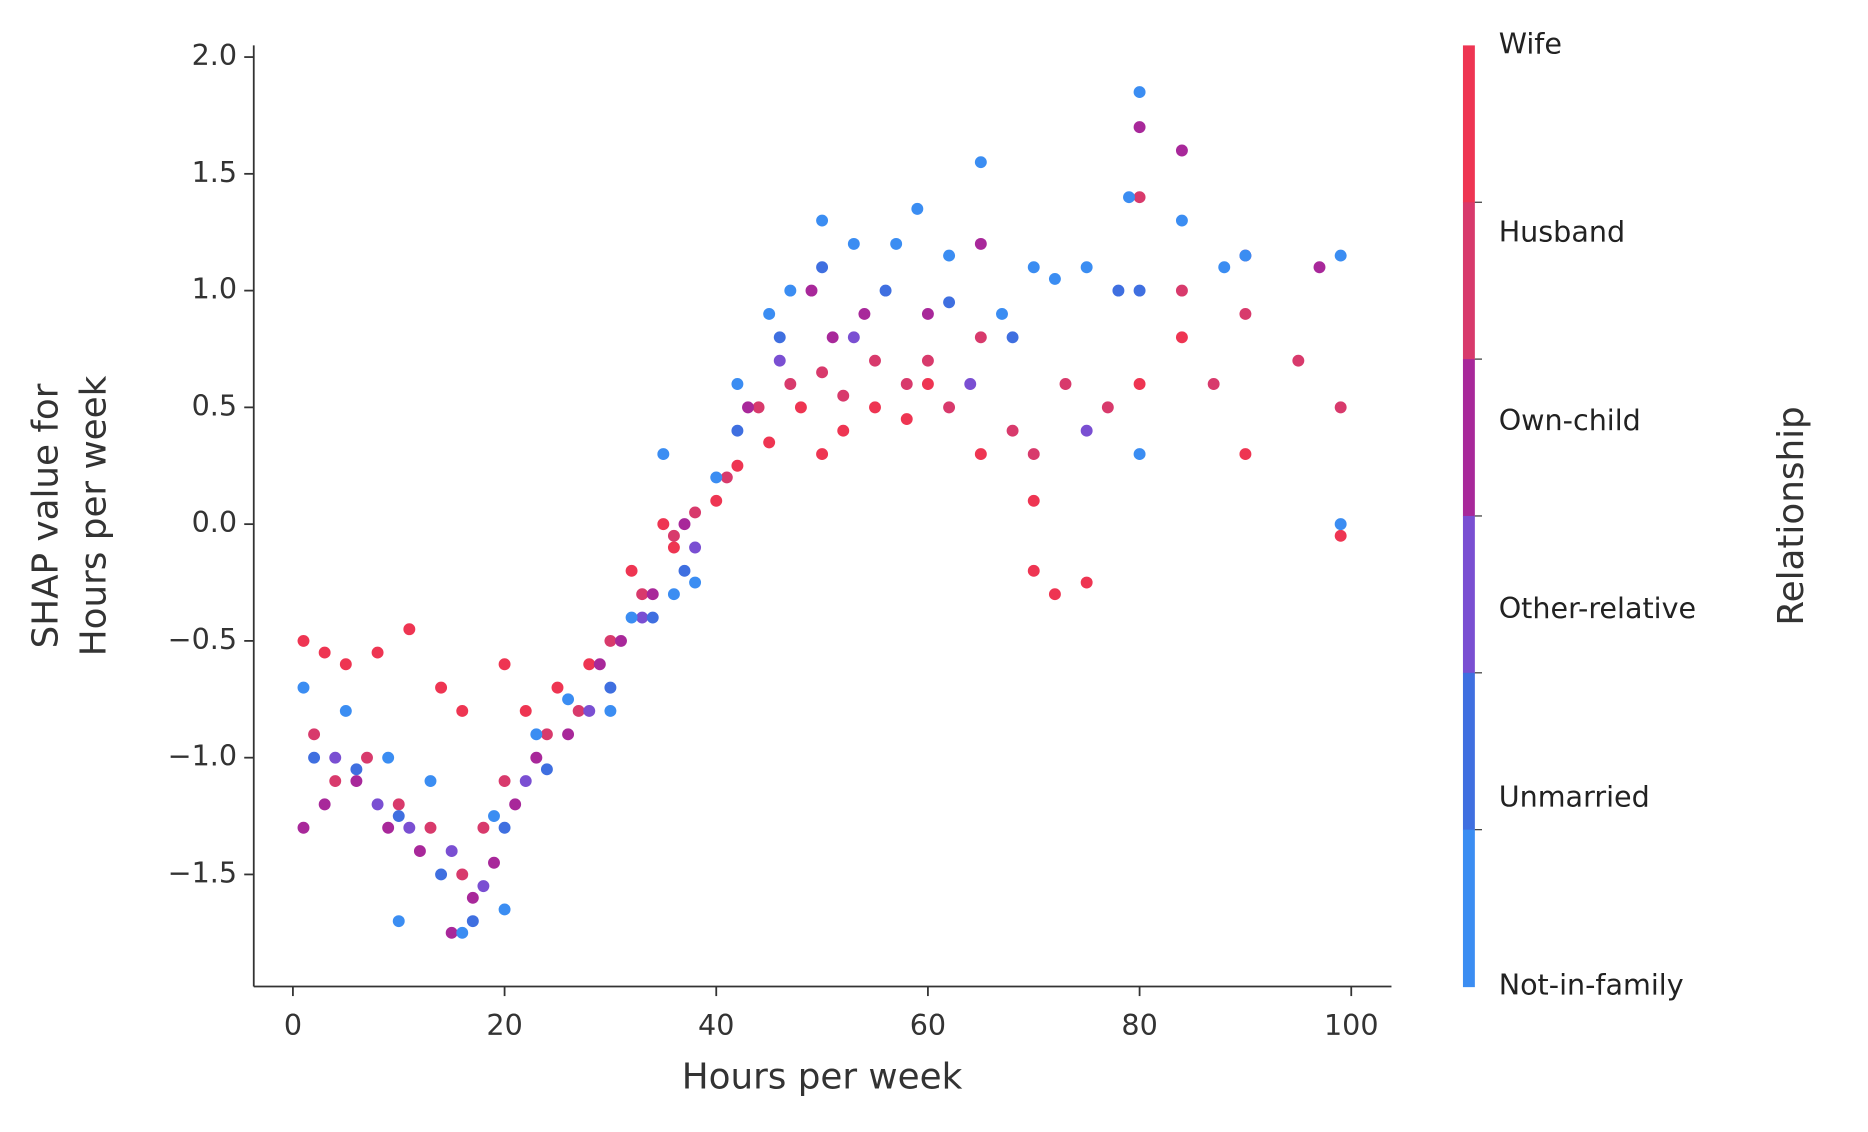  I want to click on legend-label: Wife, so click(1530, 43).